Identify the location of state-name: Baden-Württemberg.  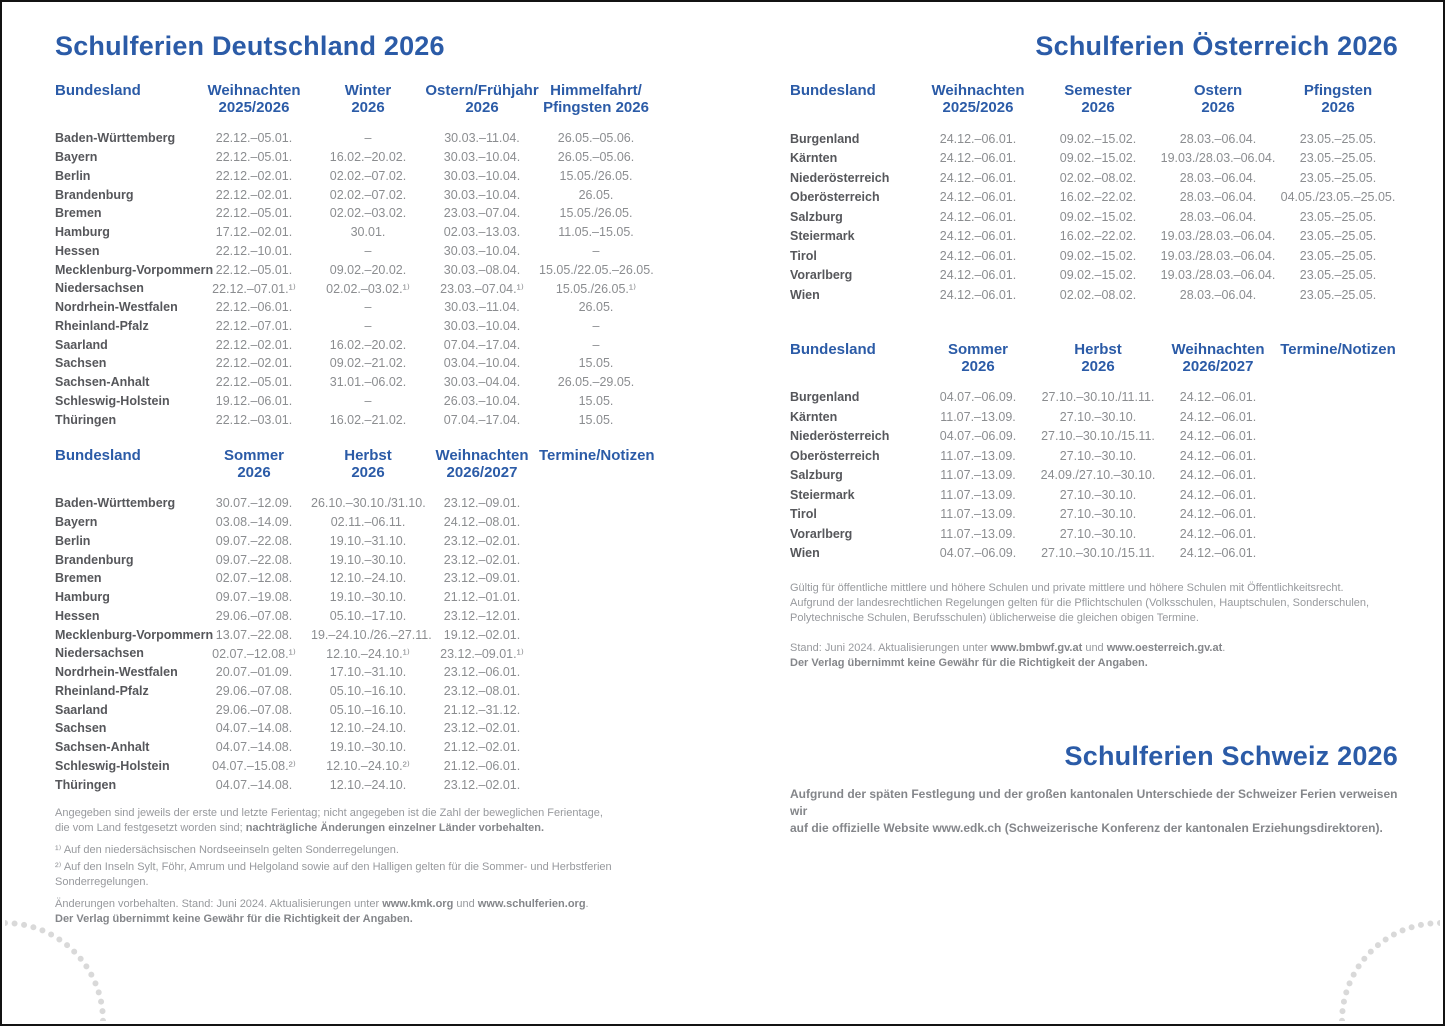
(115, 503).